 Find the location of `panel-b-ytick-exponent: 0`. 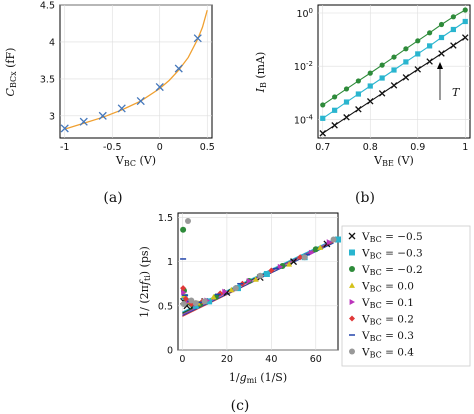

panel-b-ytick-exponent: 0 is located at coordinates (311, 11).